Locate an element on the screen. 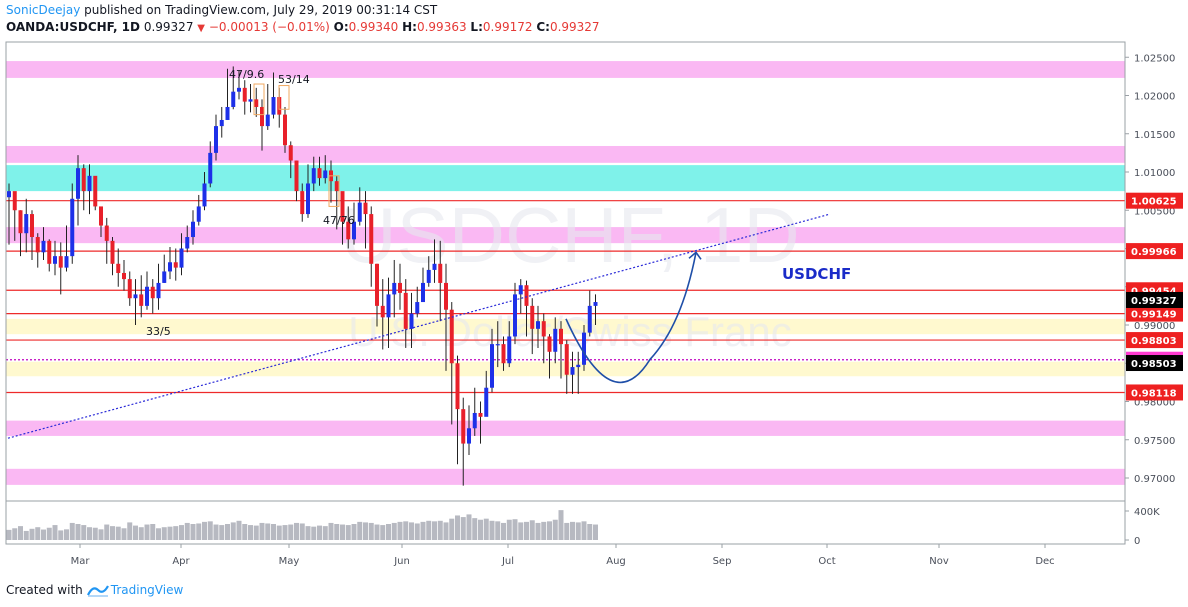 This screenshot has width=1188, height=607. tradingview-brand: TradingView is located at coordinates (147, 590).